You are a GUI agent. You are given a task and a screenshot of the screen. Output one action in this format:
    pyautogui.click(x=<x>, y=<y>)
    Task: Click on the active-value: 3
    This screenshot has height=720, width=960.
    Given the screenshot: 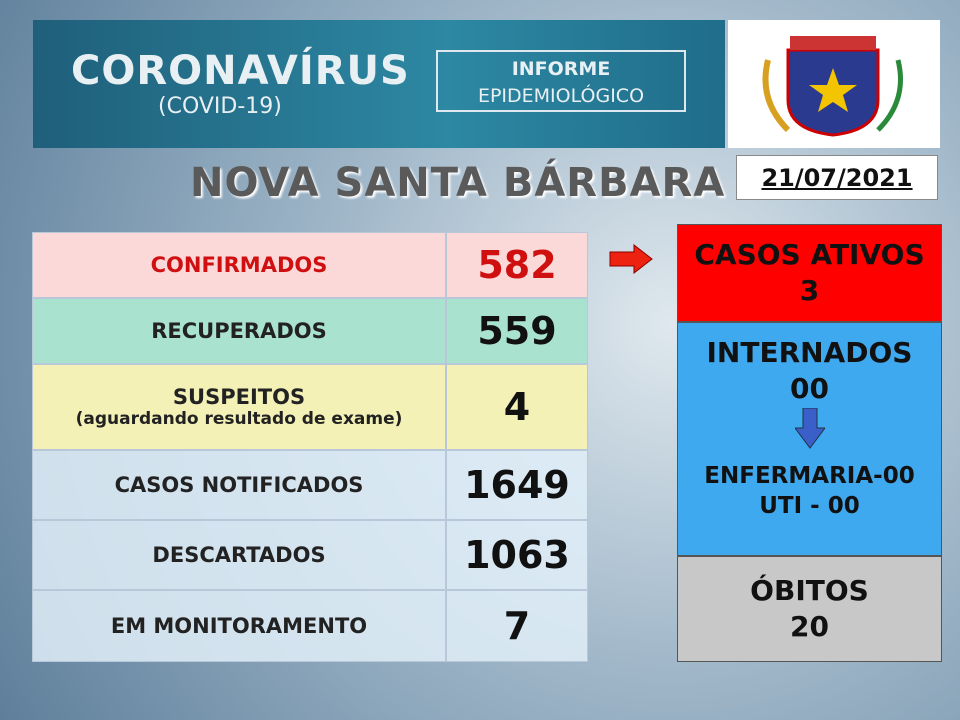 What is the action you would take?
    pyautogui.click(x=809, y=290)
    